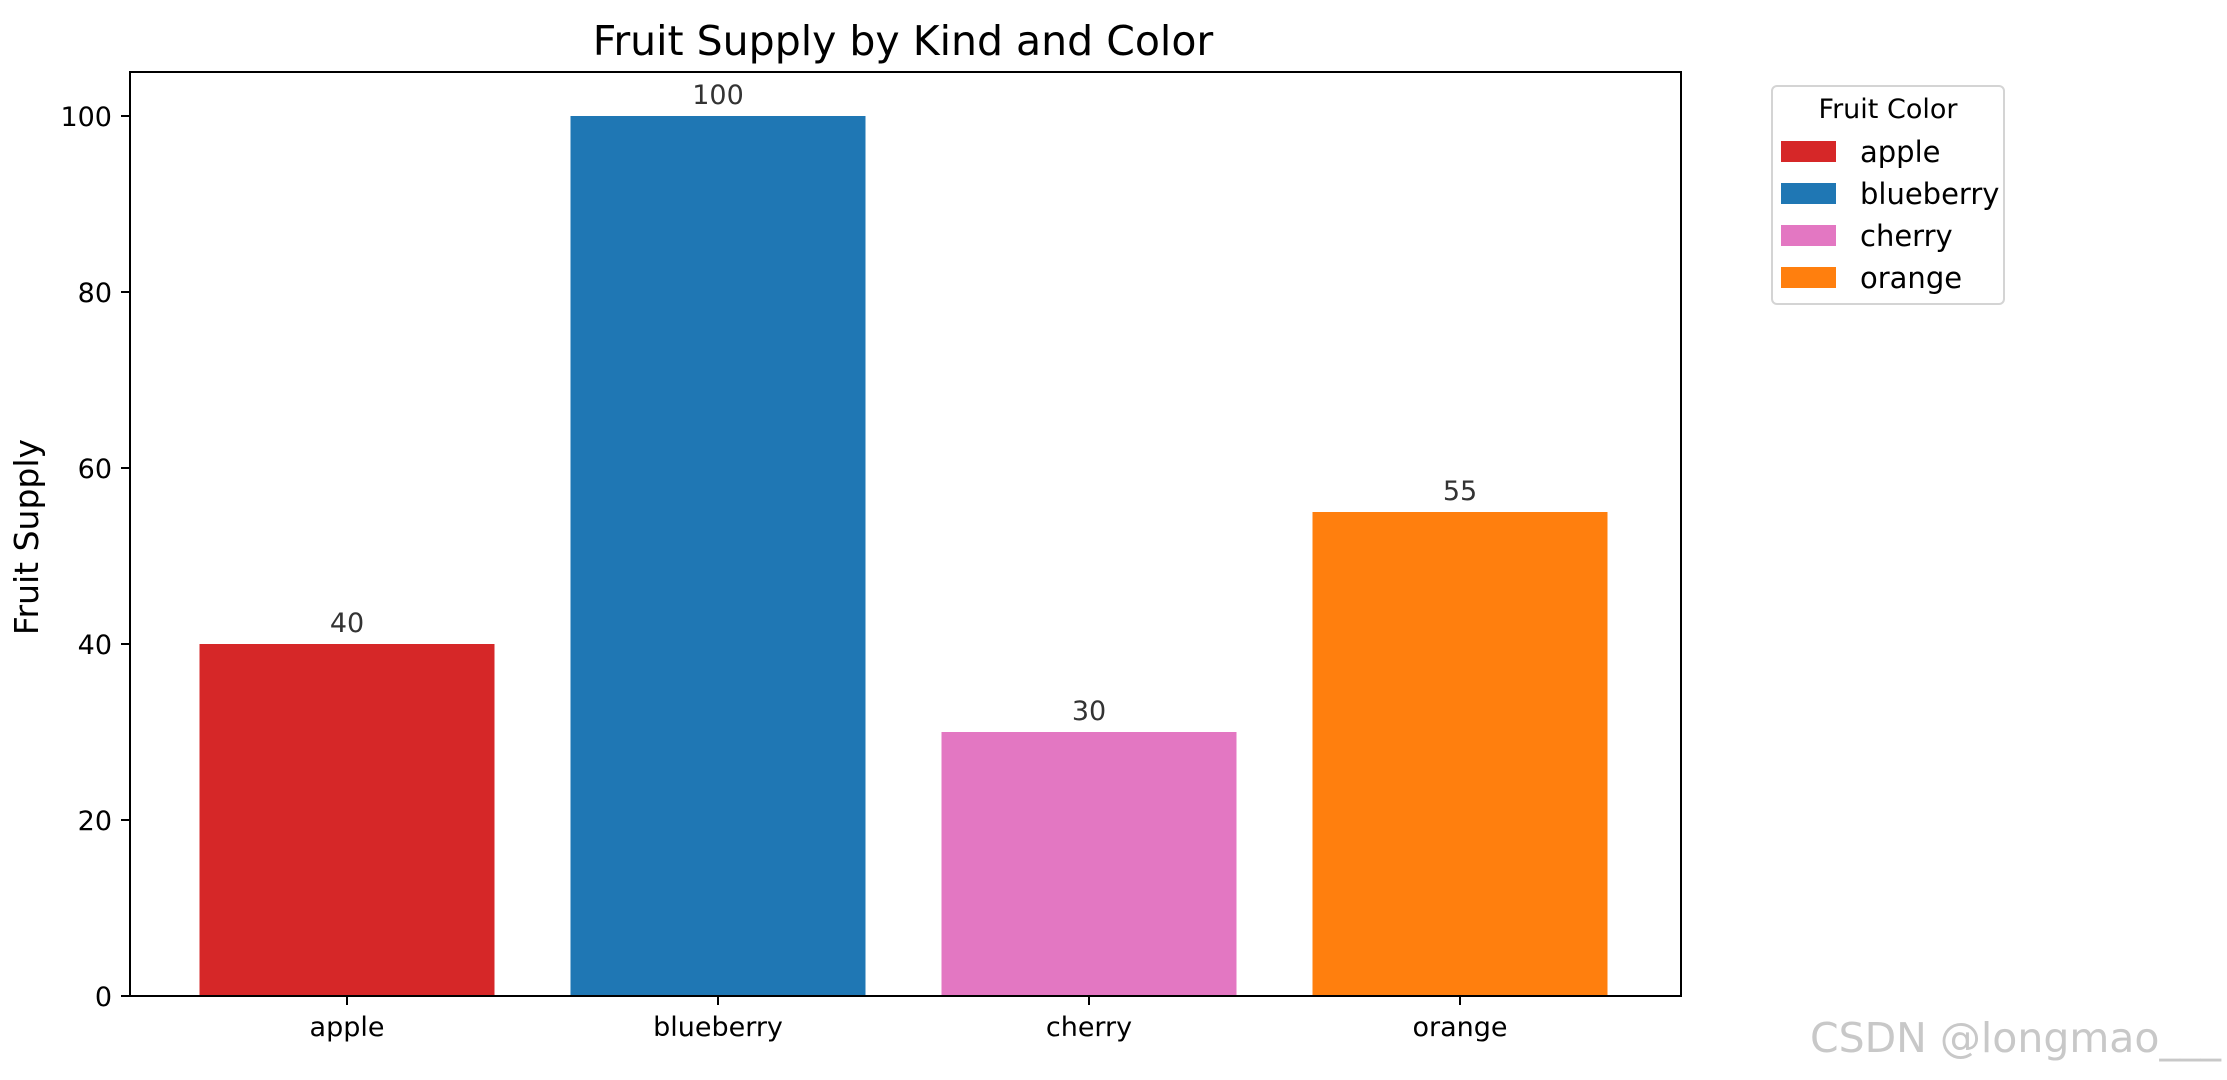 The height and width of the screenshot is (1080, 2227). What do you see at coordinates (1459, 1027) in the screenshot?
I see `x-tick-label-orange: orange` at bounding box center [1459, 1027].